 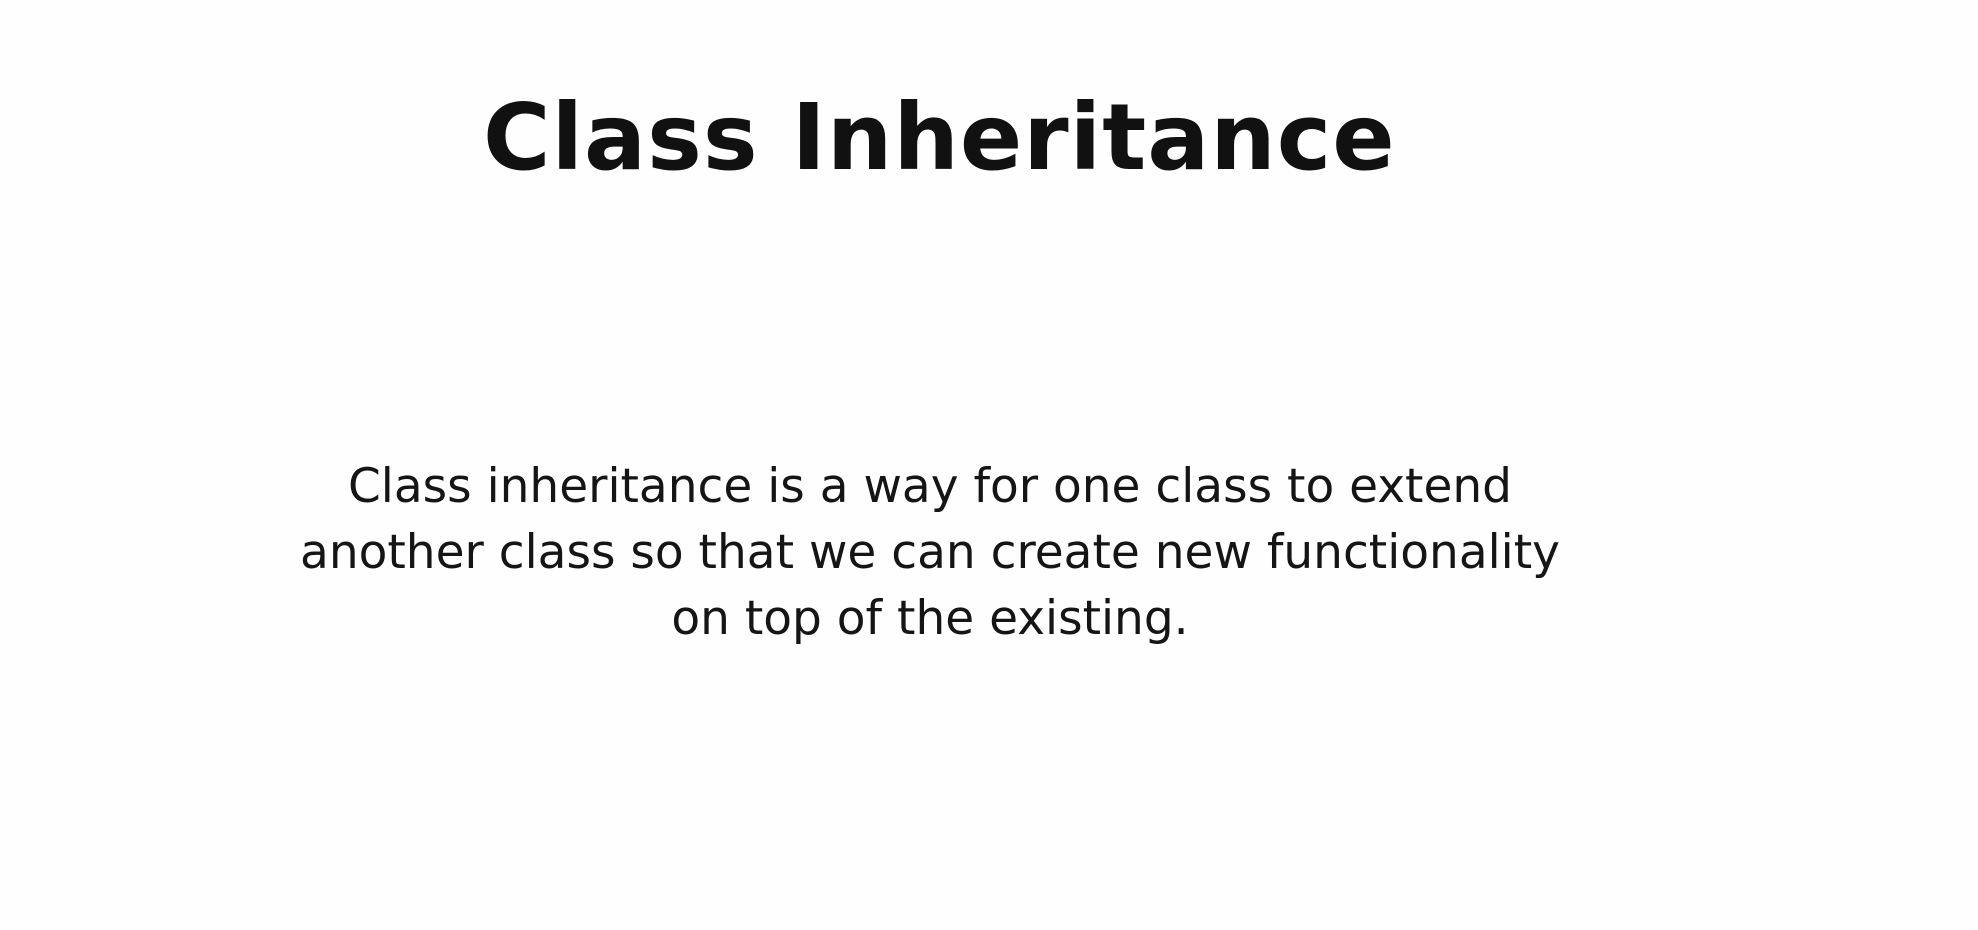 What do you see at coordinates (930, 618) in the screenshot?
I see `body-line-3: on top of the existing.` at bounding box center [930, 618].